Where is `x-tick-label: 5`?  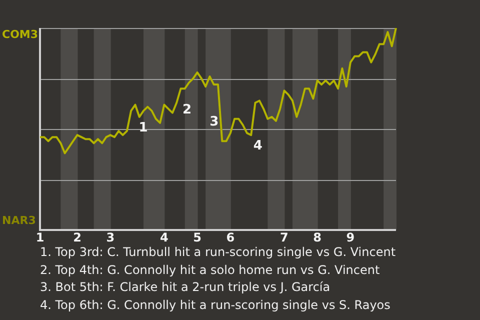
x-tick-label: 5 is located at coordinates (197, 237).